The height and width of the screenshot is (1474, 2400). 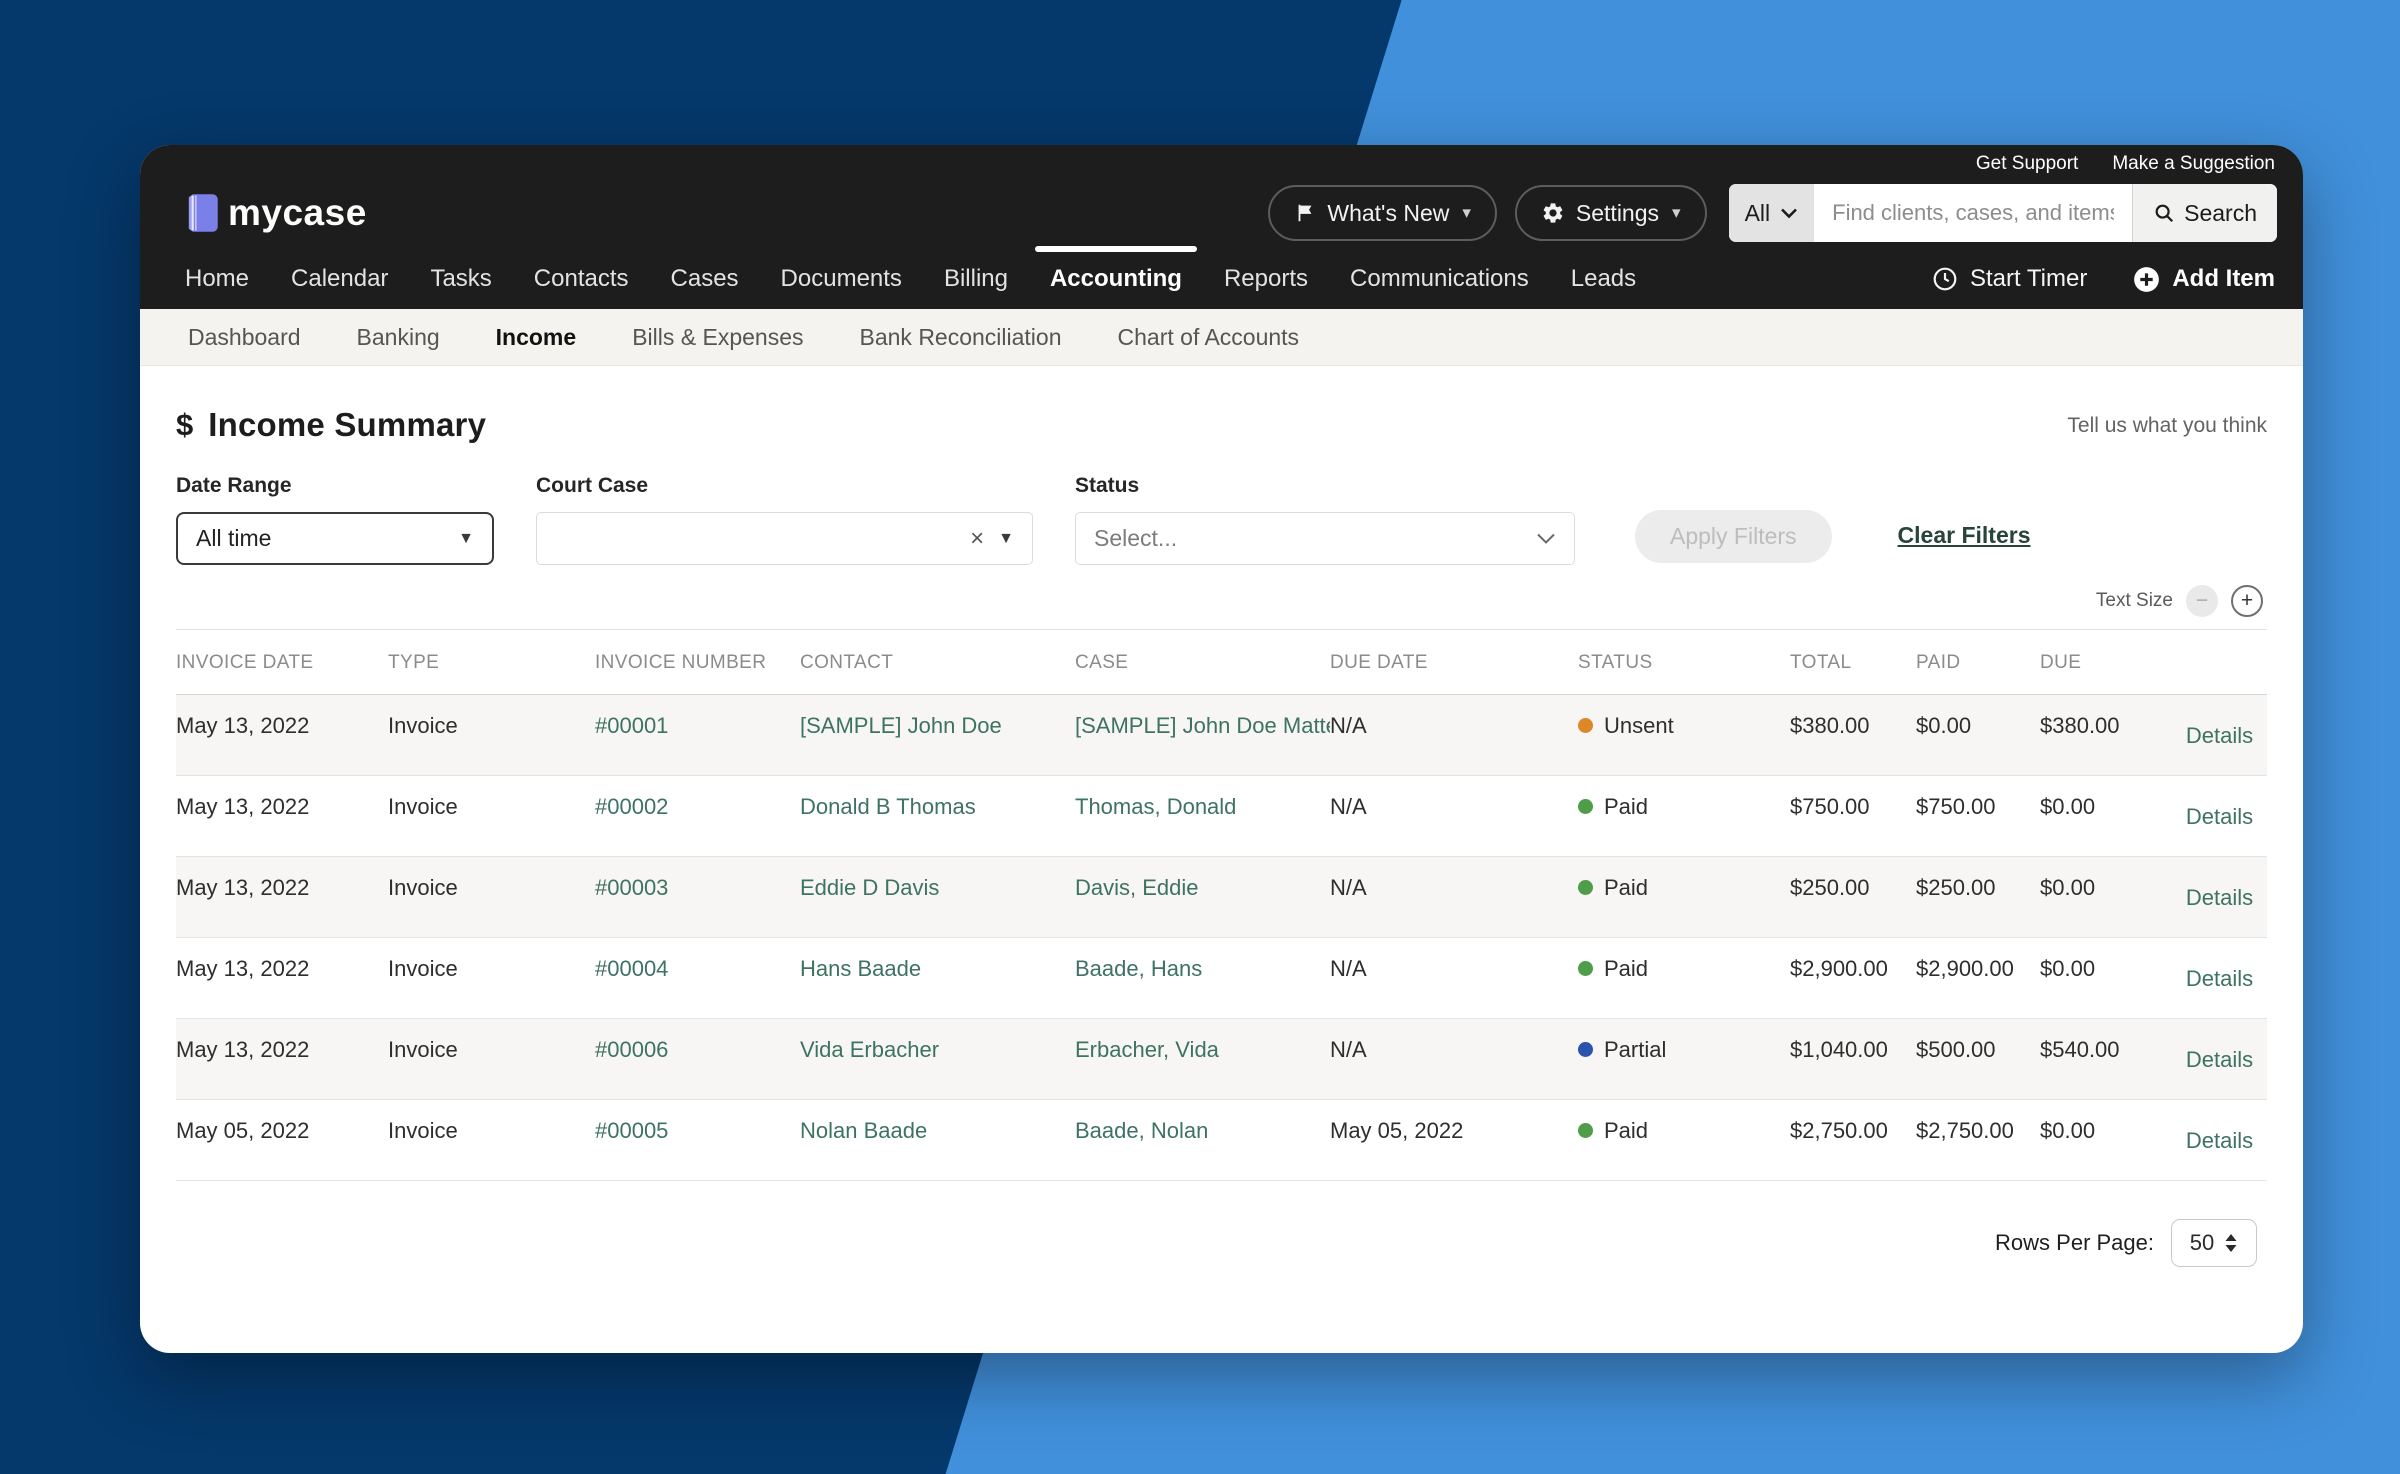 I want to click on court-case-label: Court Case, so click(x=592, y=485).